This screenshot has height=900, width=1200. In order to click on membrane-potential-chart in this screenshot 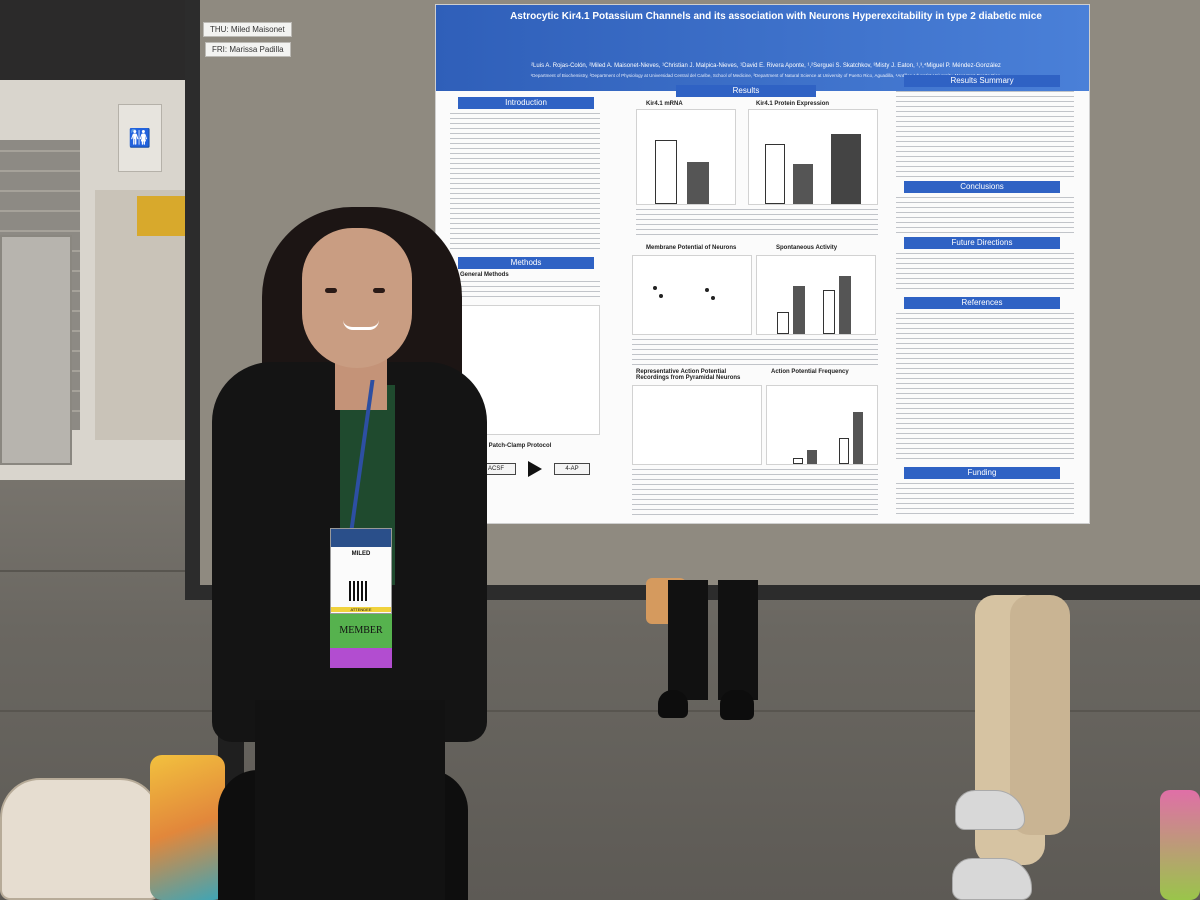, I will do `click(692, 295)`.